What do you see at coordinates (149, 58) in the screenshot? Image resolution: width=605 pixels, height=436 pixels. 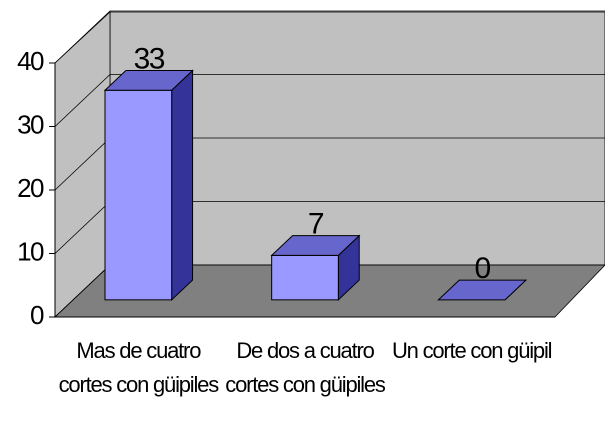 I see `value-label: 33` at bounding box center [149, 58].